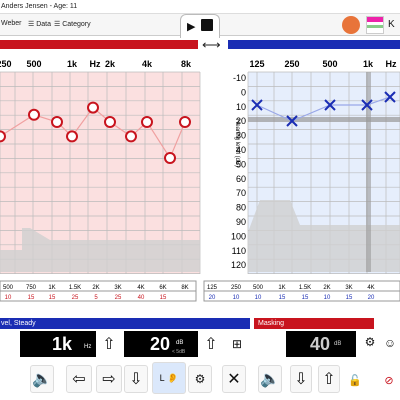  What do you see at coordinates (329, 379) in the screenshot?
I see `mask-up-button: ⇧` at bounding box center [329, 379].